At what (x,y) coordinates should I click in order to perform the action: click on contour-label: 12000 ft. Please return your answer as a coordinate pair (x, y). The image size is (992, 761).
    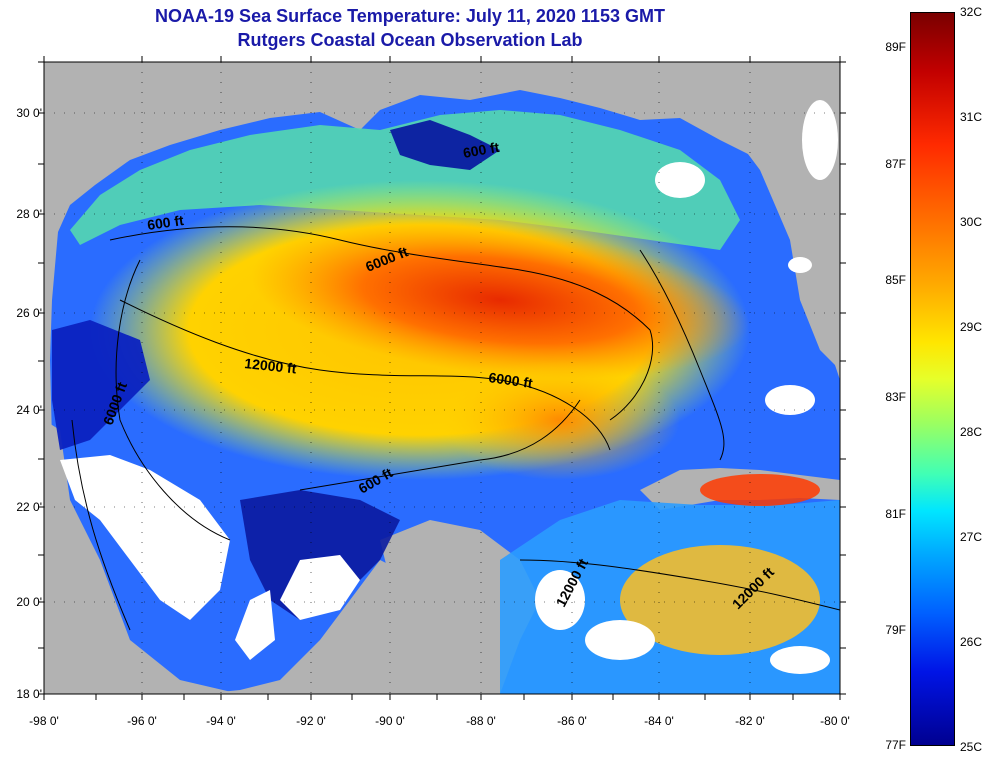
    Looking at the image, I should click on (271, 365).